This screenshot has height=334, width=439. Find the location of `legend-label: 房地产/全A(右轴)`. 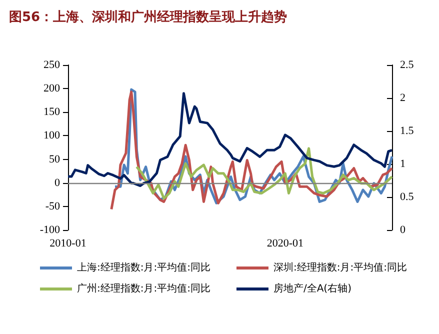

legend-label: 房地产/全A(右轴) is located at coordinates (312, 288).